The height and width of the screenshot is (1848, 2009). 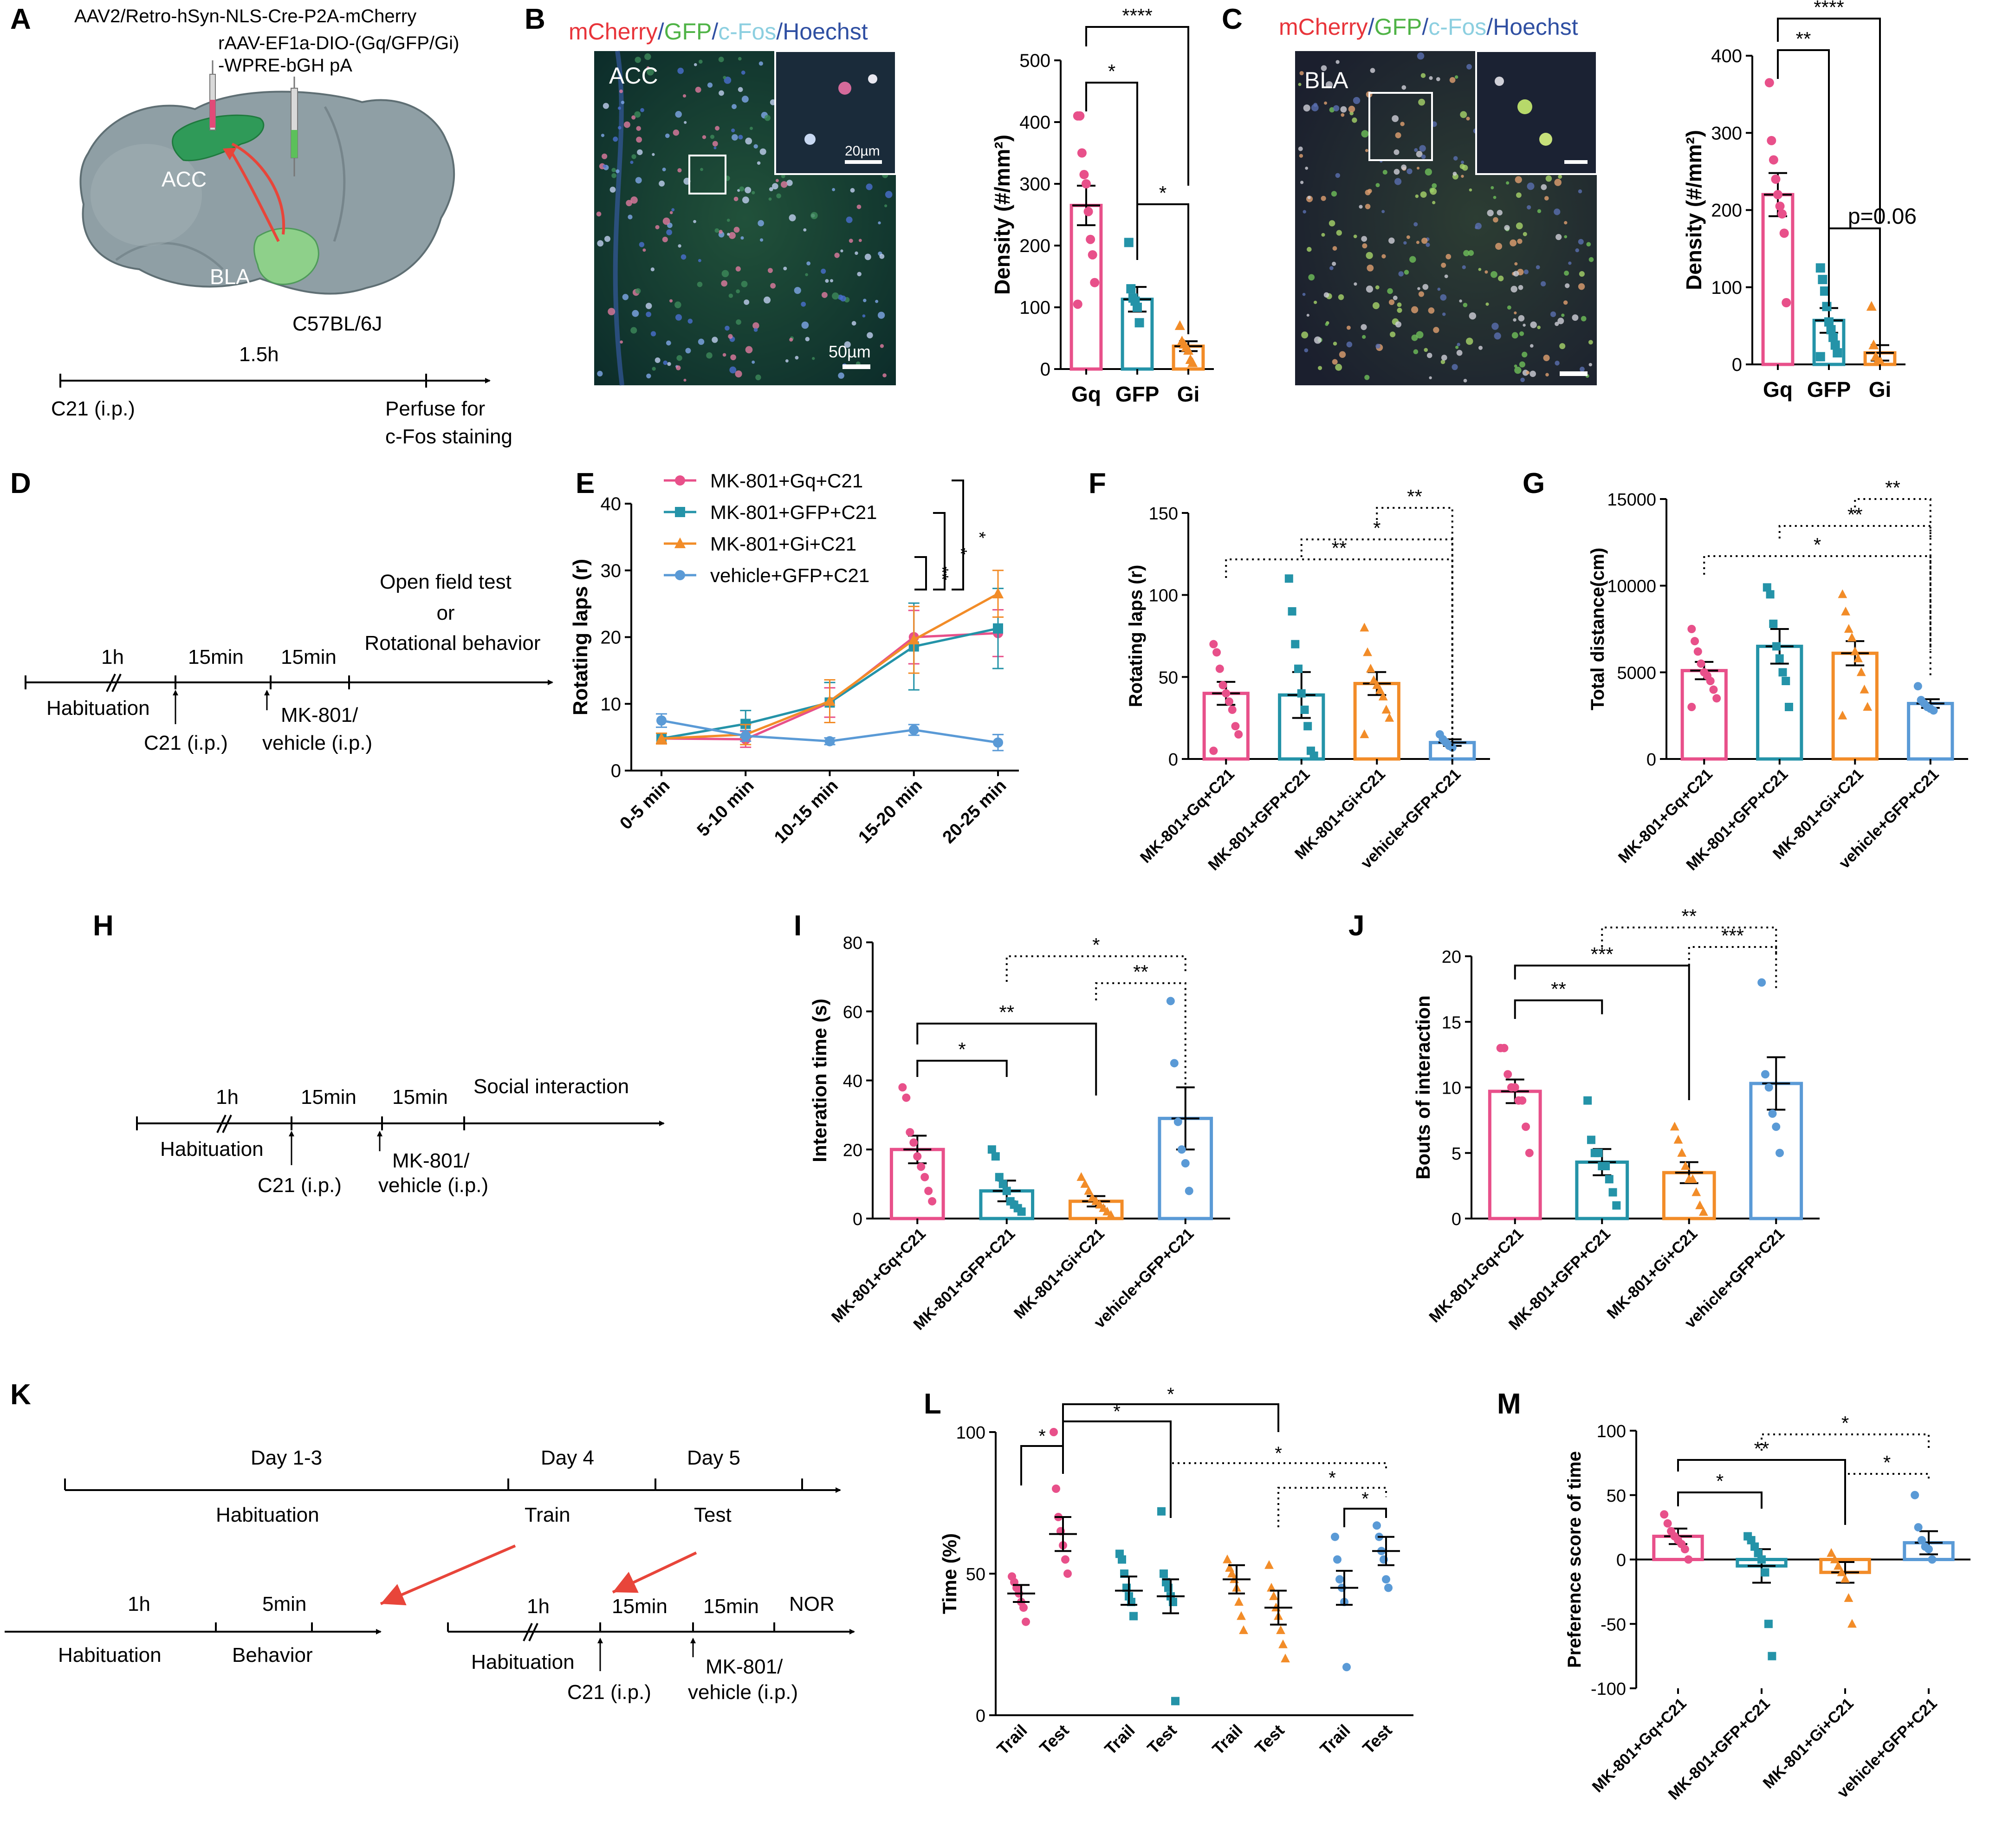 What do you see at coordinates (826, 32) in the screenshot?
I see `stain-legend-part: Hoechst` at bounding box center [826, 32].